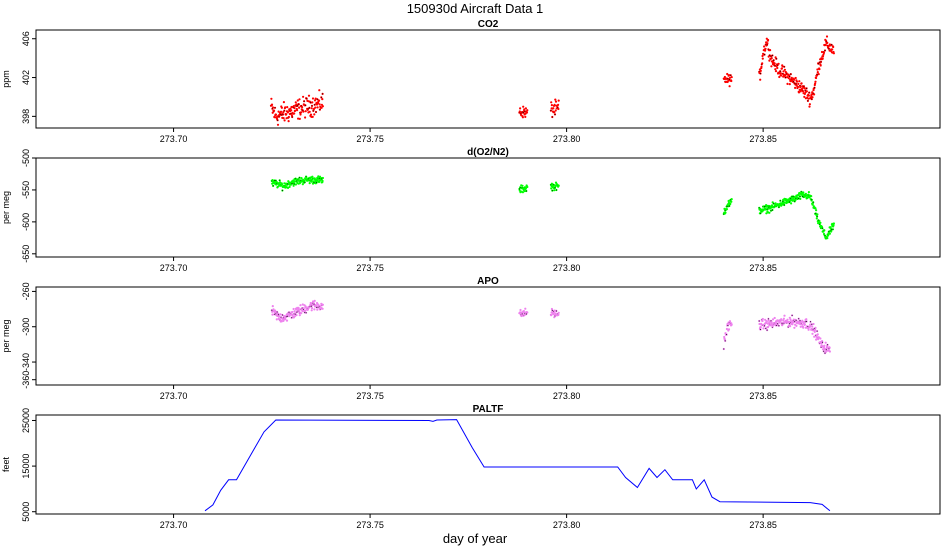  I want to click on y-tick-label: -600, so click(26, 222).